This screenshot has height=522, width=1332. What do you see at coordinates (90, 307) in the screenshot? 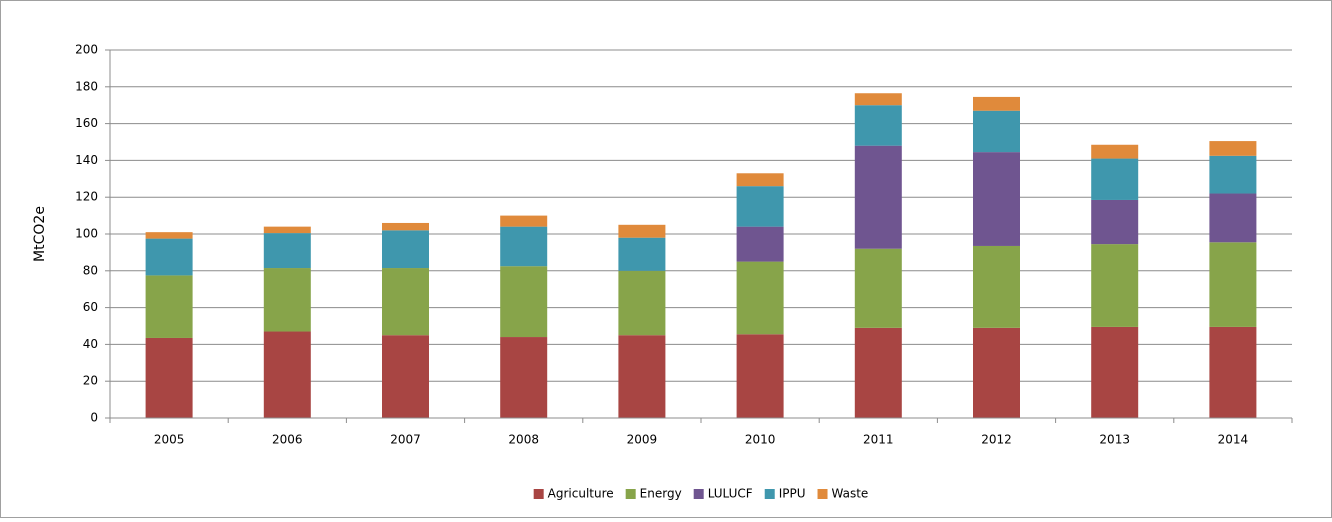
I see `y-tick-label: 60` at bounding box center [90, 307].